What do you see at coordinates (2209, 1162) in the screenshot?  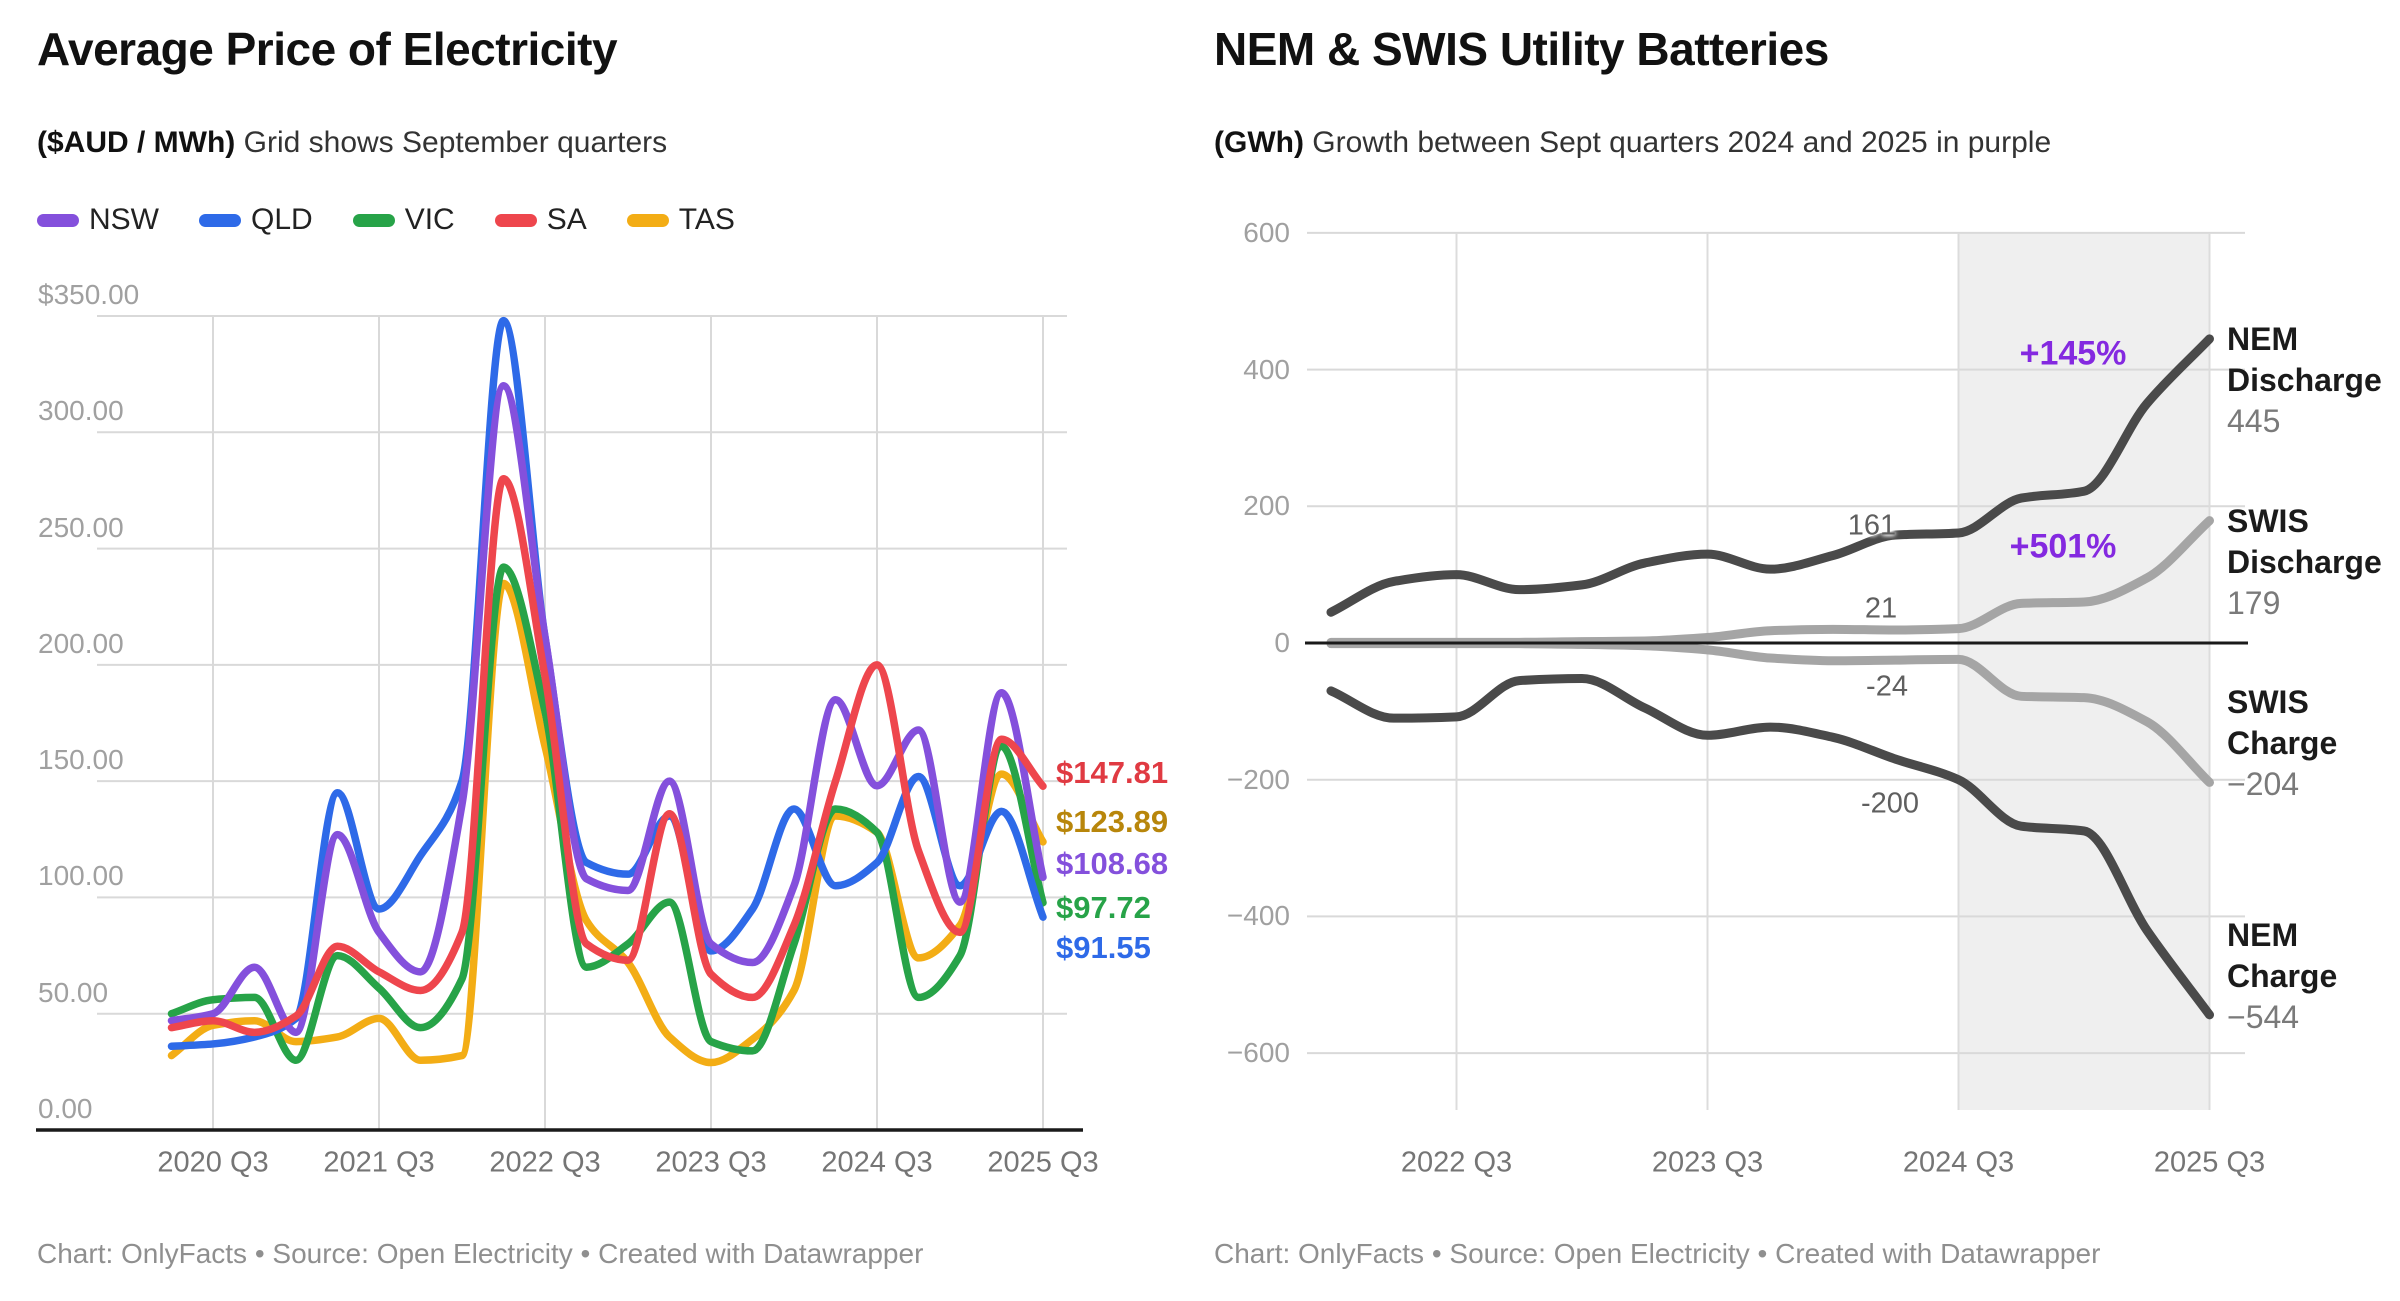 I see `right-x-axis-label: 2025 Q3` at bounding box center [2209, 1162].